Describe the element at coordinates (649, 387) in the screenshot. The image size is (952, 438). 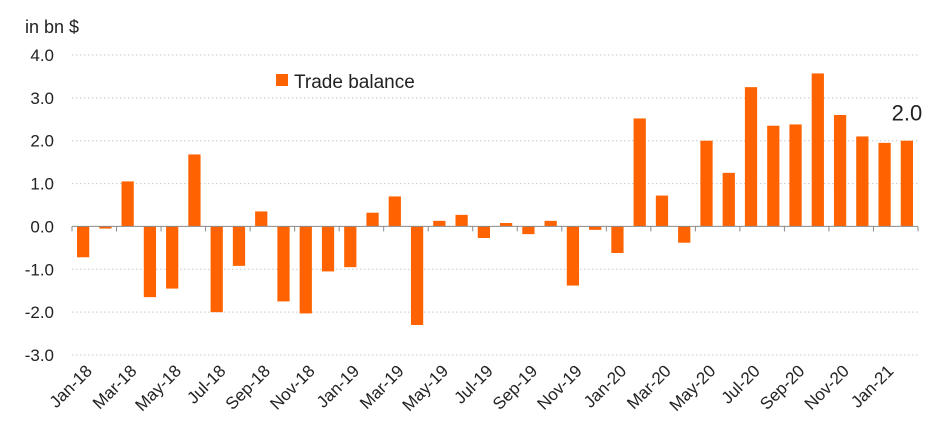
I see `x-tick-label: Mar-20` at that location.